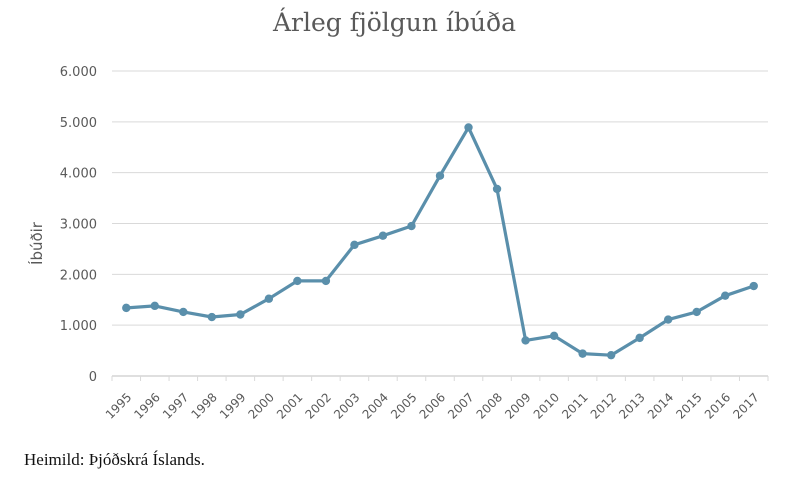  Describe the element at coordinates (375, 405) in the screenshot. I see `x-tick-label: 2004` at that location.